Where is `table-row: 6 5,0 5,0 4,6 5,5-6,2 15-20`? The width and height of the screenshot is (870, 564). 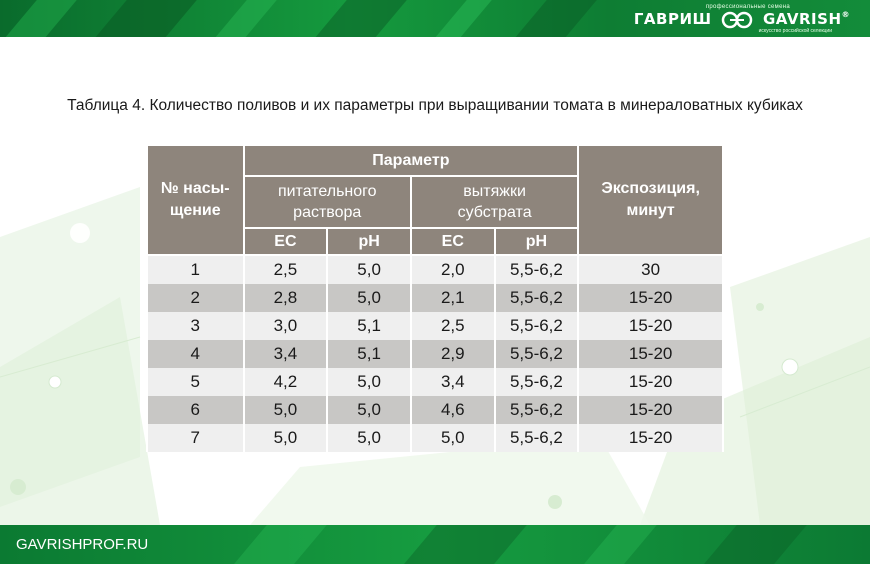
table-row: 6 5,0 5,0 4,6 5,5-6,2 15-20 is located at coordinates (435, 410).